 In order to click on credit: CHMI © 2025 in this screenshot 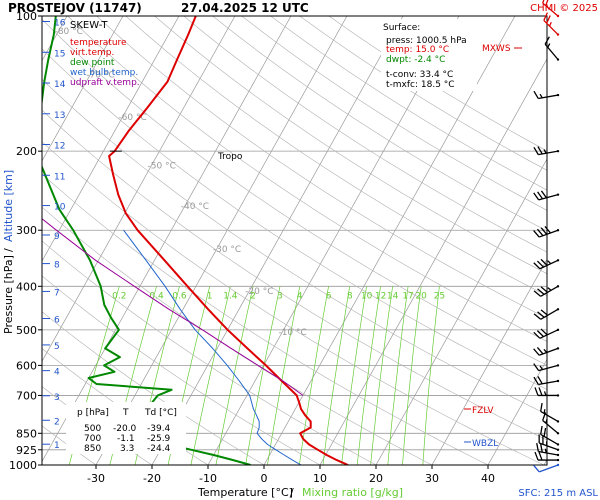, I will do `click(564, 8)`.